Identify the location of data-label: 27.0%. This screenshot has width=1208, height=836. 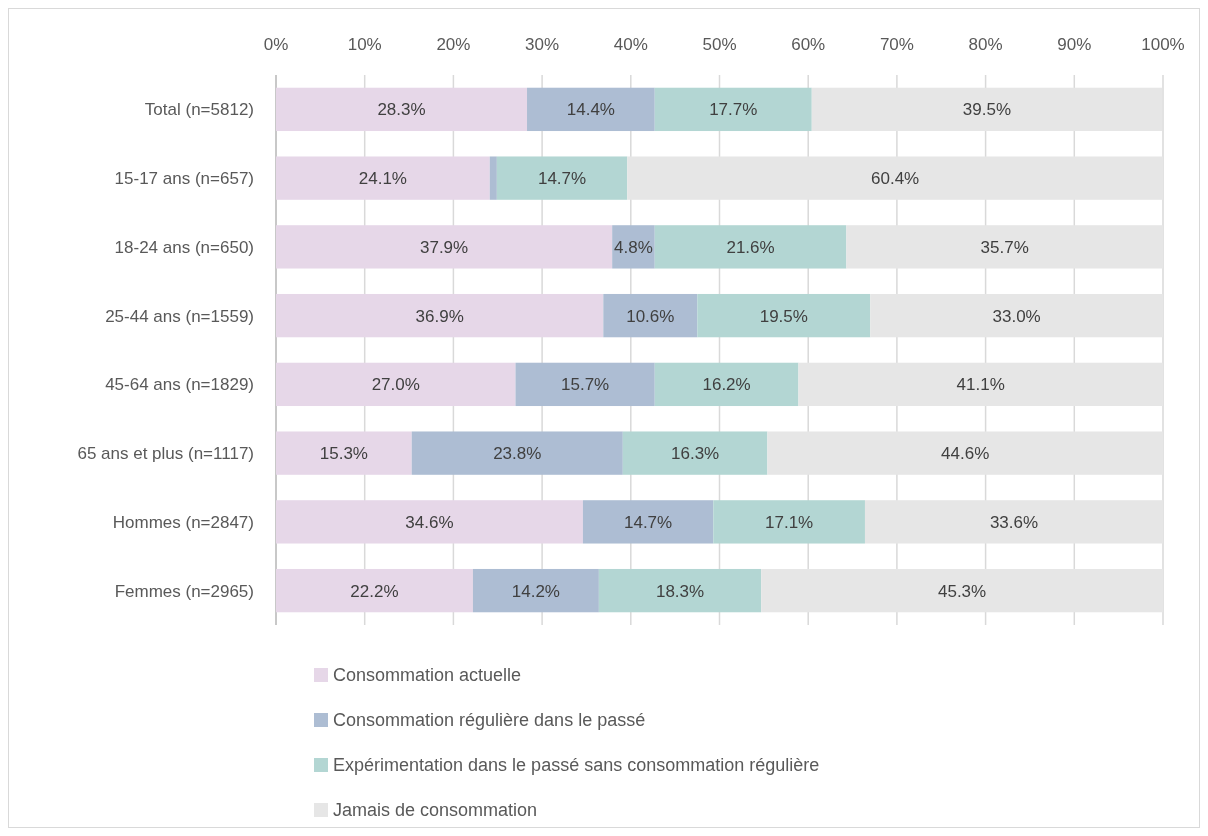
(395, 385).